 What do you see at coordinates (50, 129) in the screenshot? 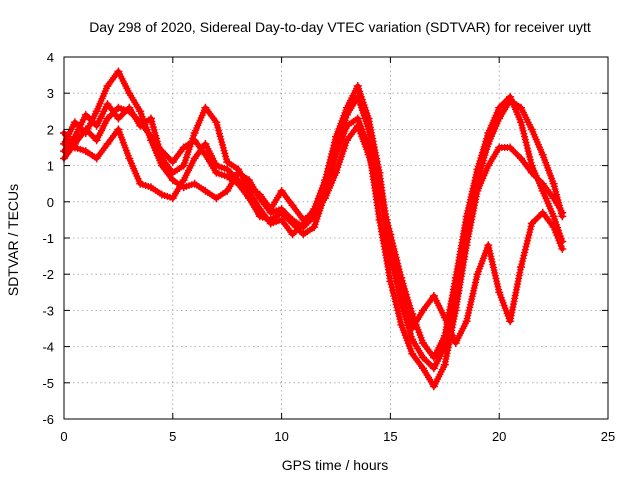
I see `y-tick-label: 2` at bounding box center [50, 129].